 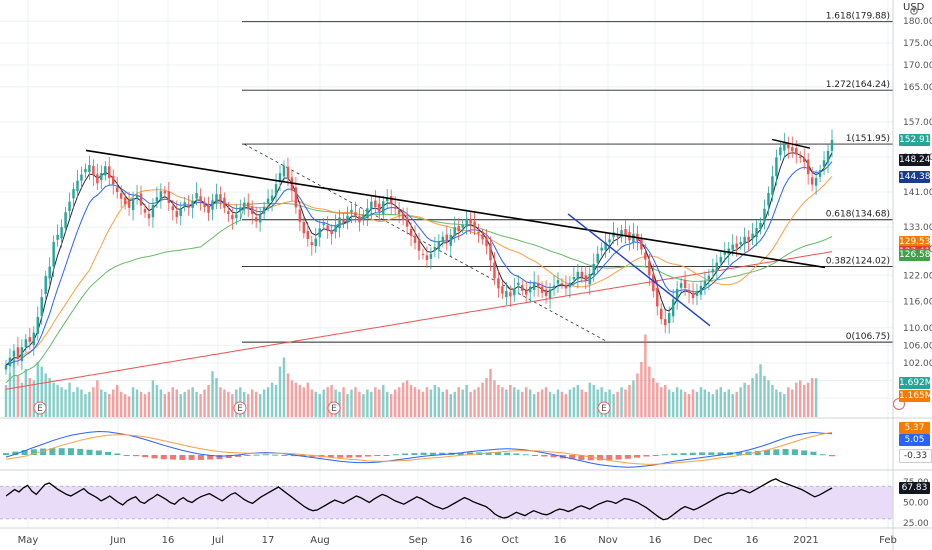 I want to click on rsi-tick-label: 25.00, so click(x=916, y=524).